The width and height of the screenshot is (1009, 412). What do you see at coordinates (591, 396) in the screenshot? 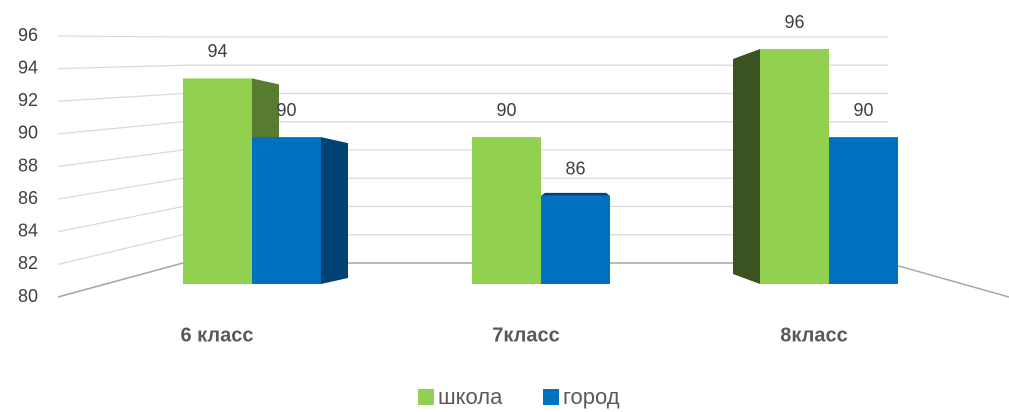
I see `legend-label: город` at bounding box center [591, 396].